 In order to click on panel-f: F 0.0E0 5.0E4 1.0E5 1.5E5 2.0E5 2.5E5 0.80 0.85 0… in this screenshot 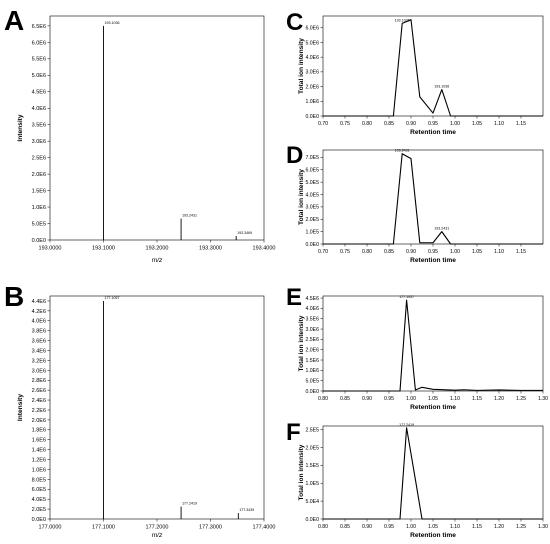, I will do `click(417, 479)`.